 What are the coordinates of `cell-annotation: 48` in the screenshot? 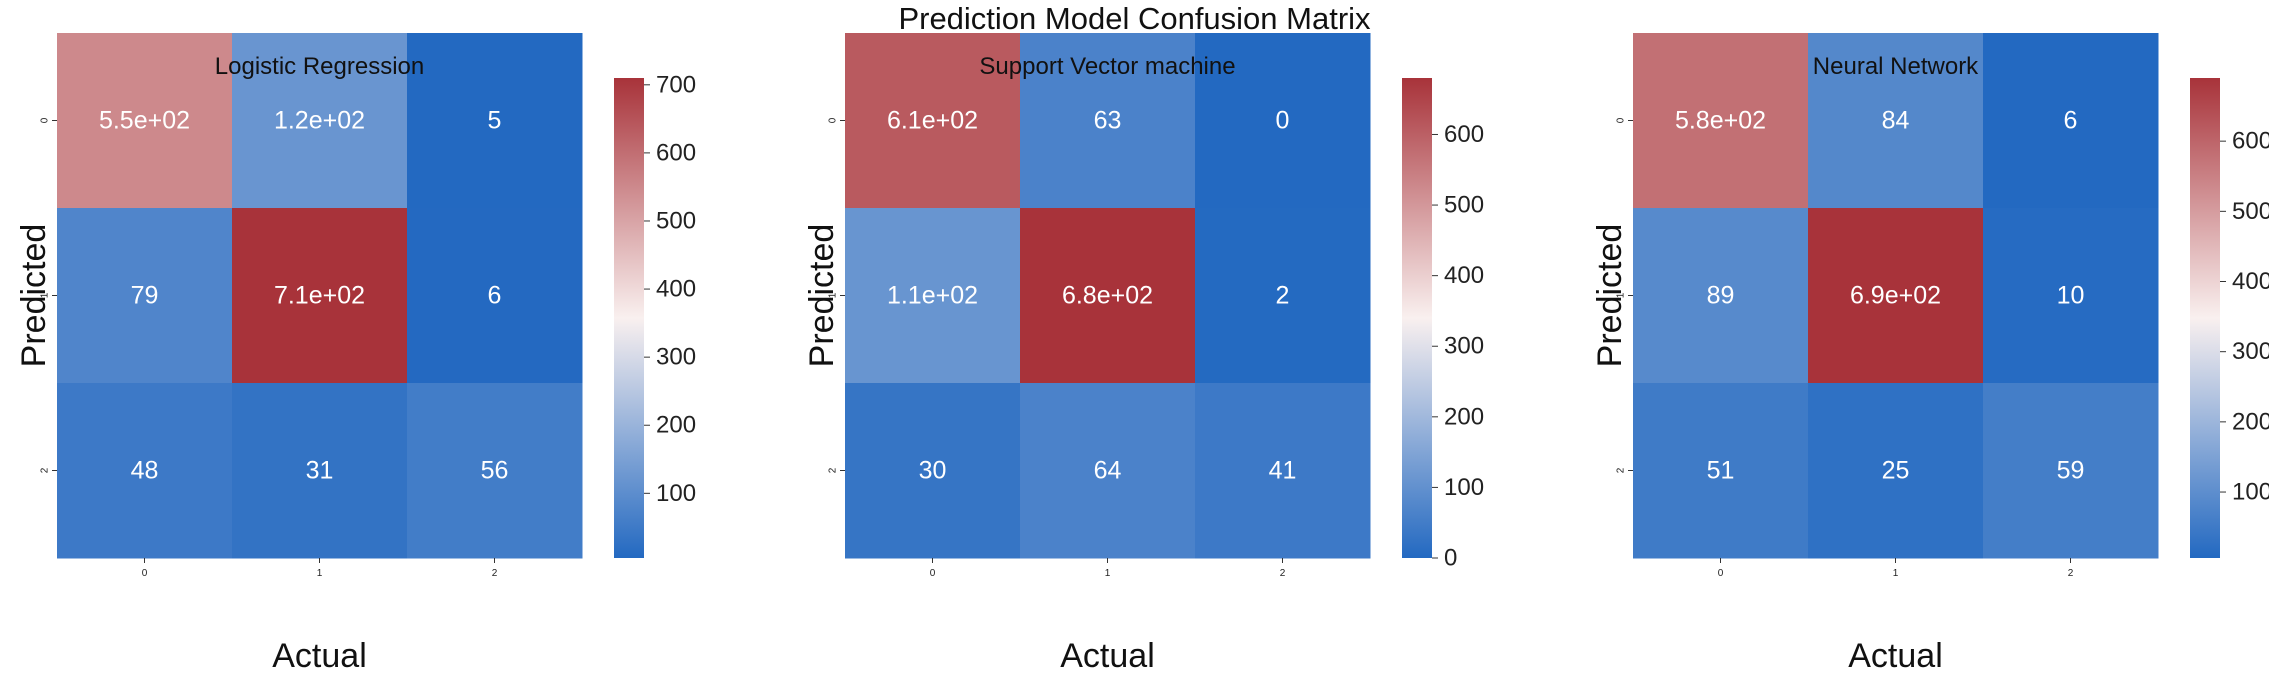 It's located at (145, 471).